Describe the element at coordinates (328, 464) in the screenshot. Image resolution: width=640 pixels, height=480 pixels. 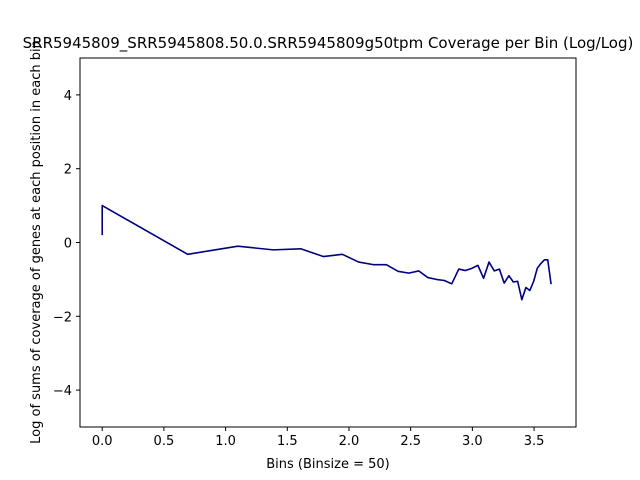
I see `x-axis-label: Bins (Binsize = 50)` at that location.